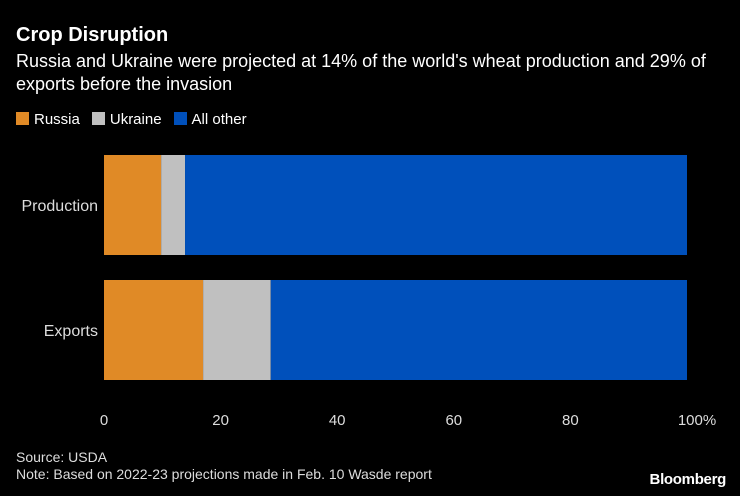  What do you see at coordinates (173, 205) in the screenshot?
I see `bar-production-ukraine` at bounding box center [173, 205].